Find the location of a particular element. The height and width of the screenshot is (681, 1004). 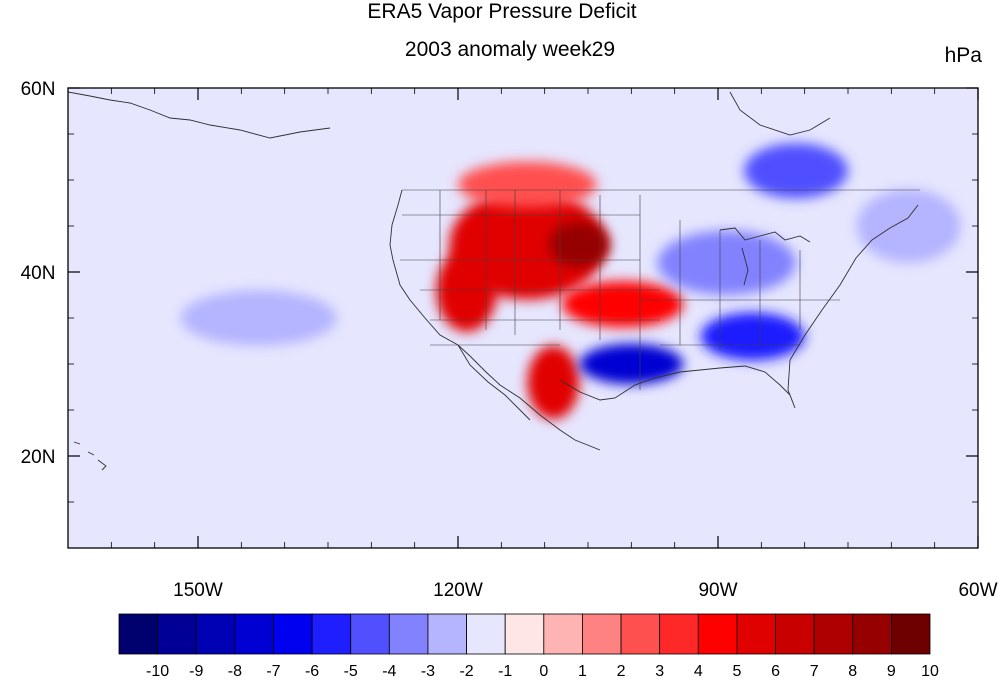

colorbar-label: -10 is located at coordinates (157, 671).